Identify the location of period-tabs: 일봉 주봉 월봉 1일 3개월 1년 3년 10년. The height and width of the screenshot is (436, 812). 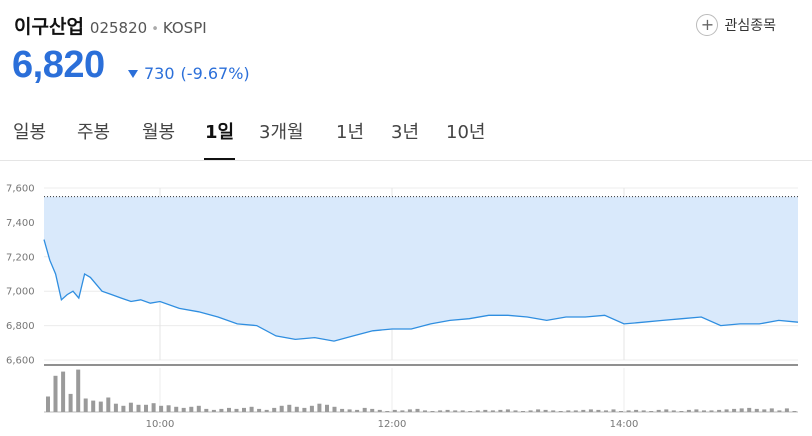
(406, 134).